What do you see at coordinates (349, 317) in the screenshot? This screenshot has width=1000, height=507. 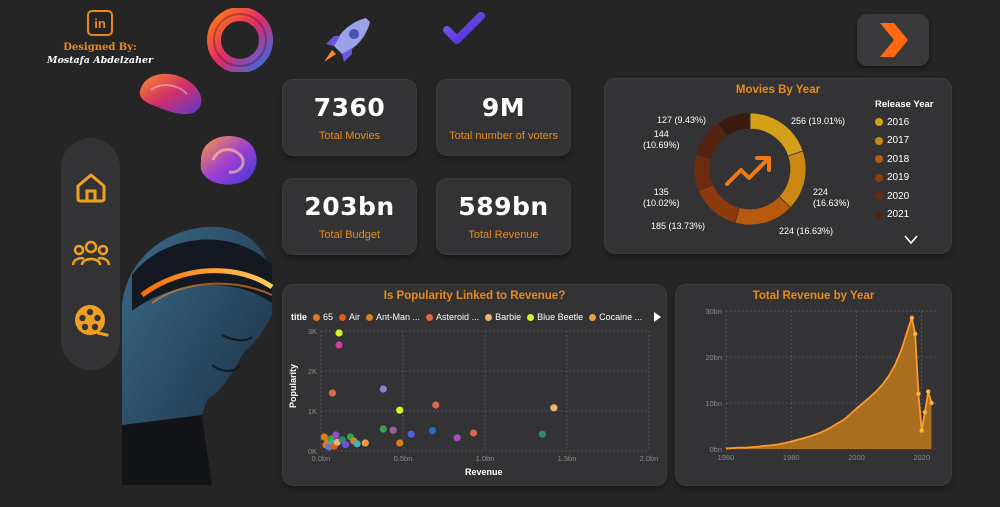 I see `legend-item: Air` at bounding box center [349, 317].